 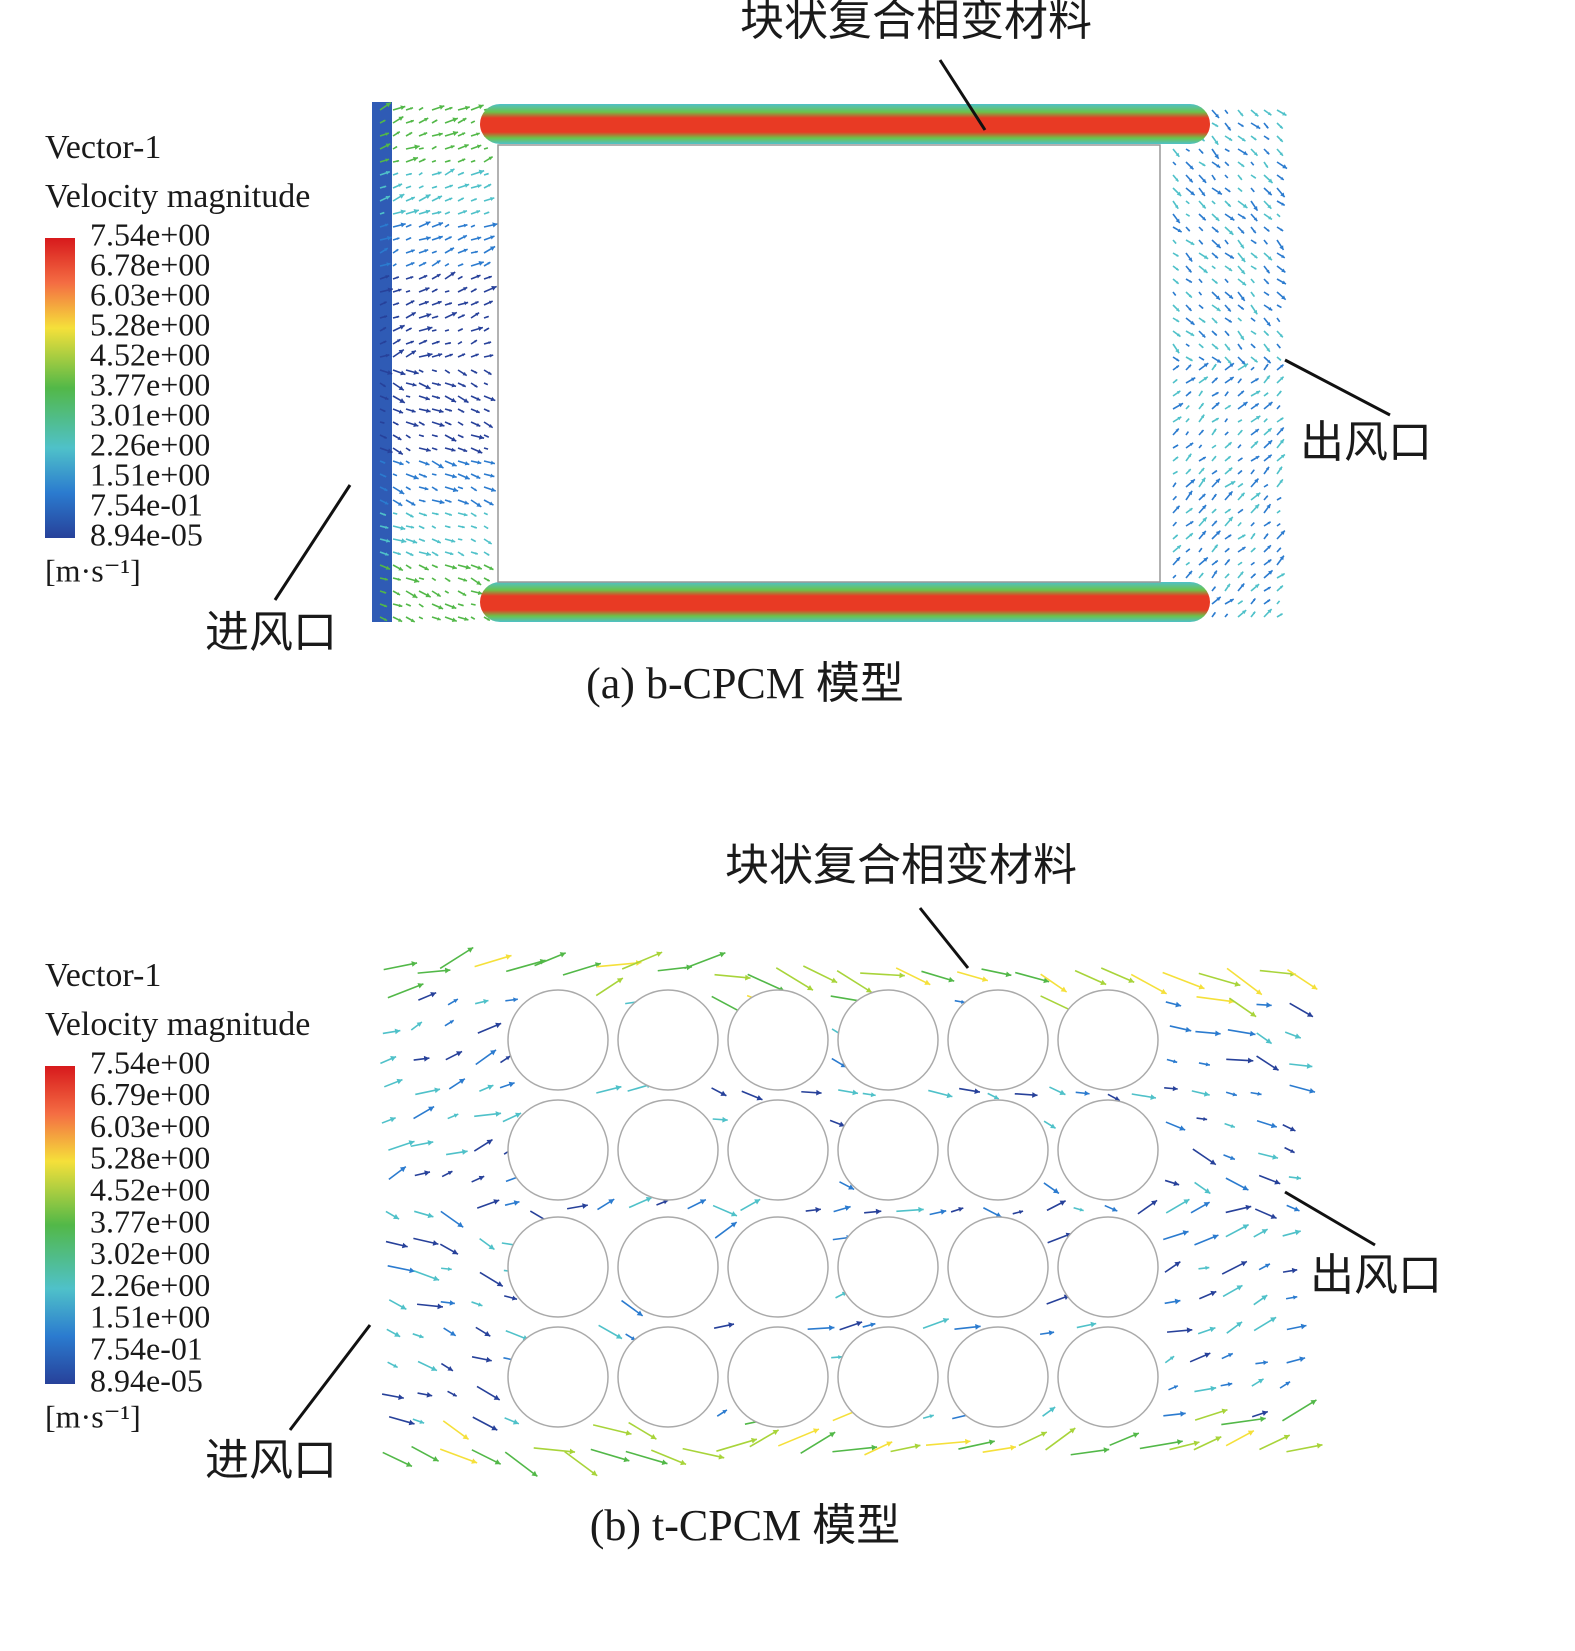 What do you see at coordinates (150, 1221) in the screenshot?
I see `colorbar-label: 3.77e+00` at bounding box center [150, 1221].